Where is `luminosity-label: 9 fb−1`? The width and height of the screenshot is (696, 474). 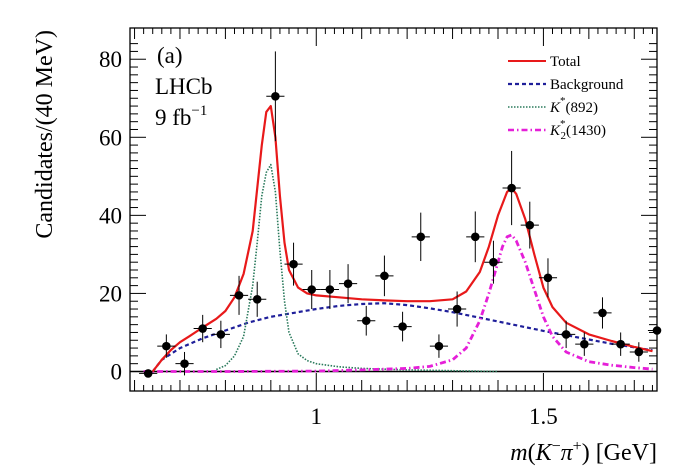
luminosity-label: 9 fb−1 is located at coordinates (181, 116).